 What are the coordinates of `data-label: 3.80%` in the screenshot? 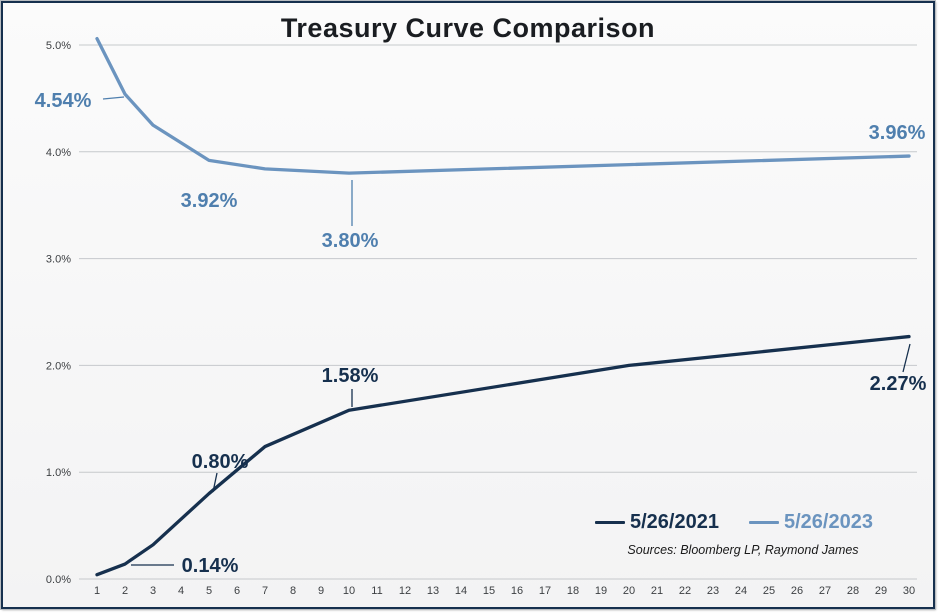 It's located at (350, 241).